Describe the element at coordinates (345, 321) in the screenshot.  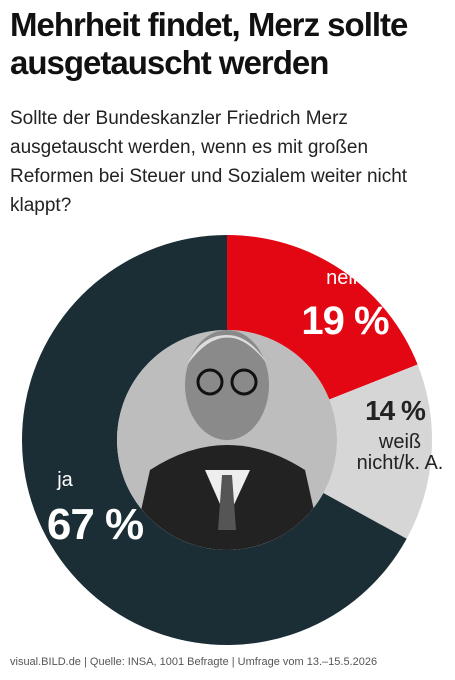
I see `value-label: 19 %` at that location.